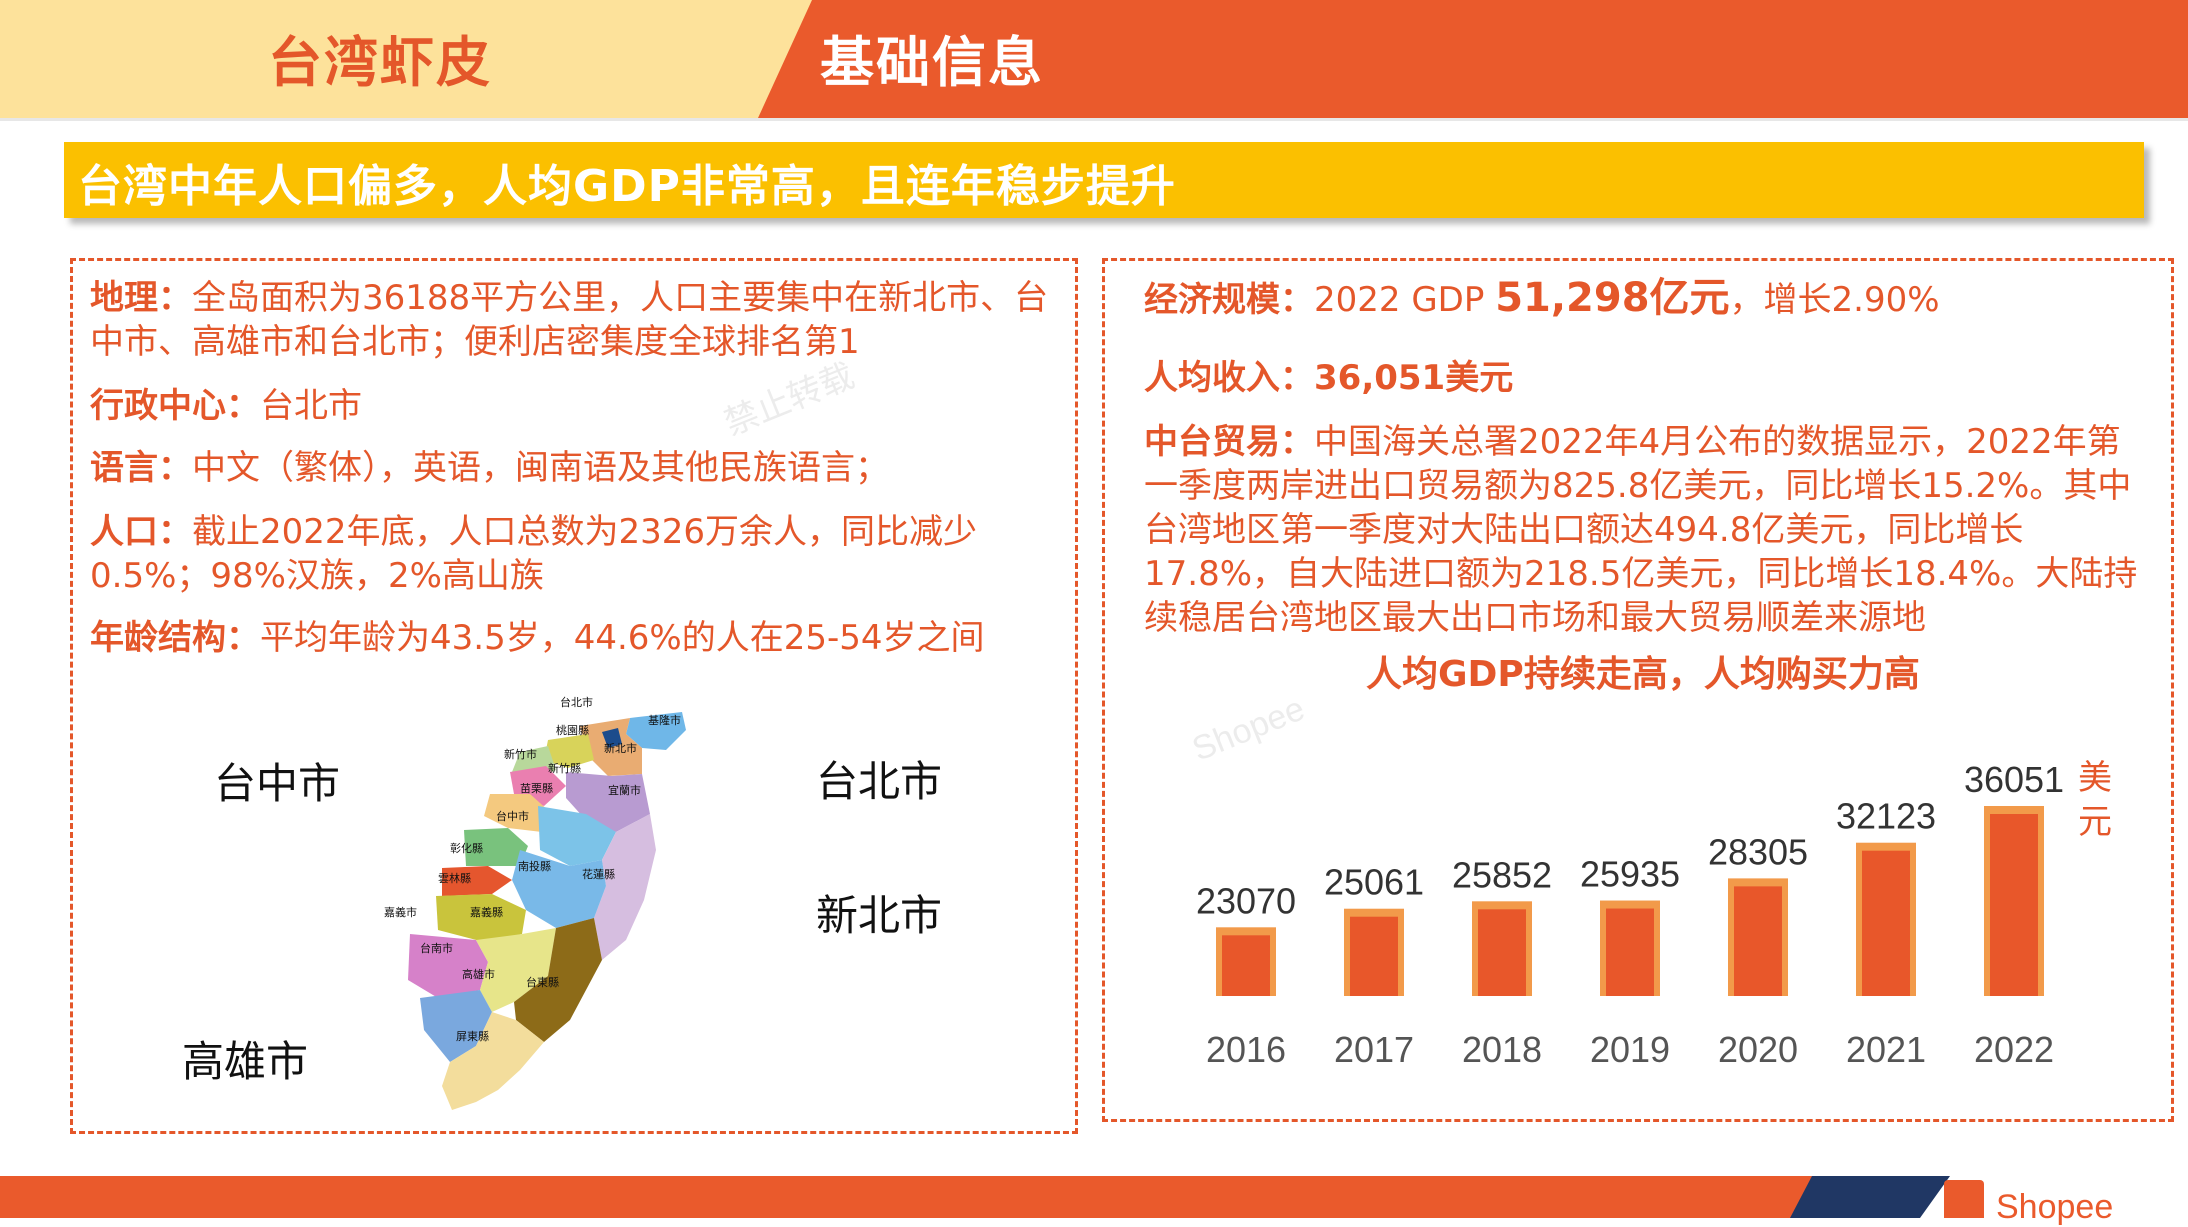  I want to click on map-label: 新竹市, so click(520, 754).